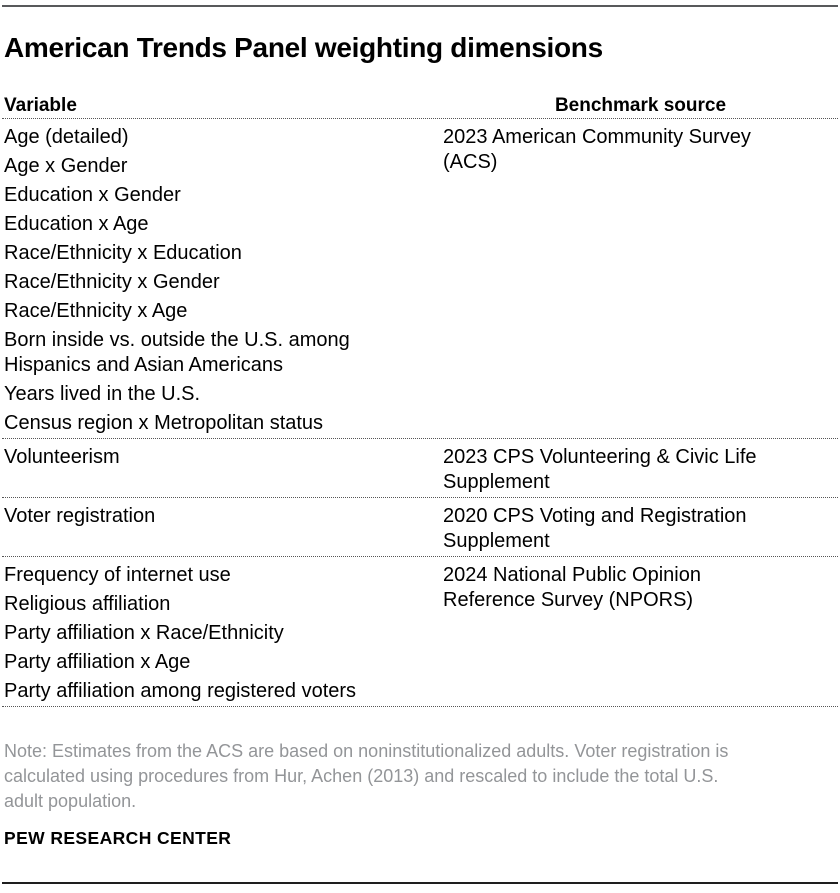  Describe the element at coordinates (112, 282) in the screenshot. I see `variable-cell: Race/Ethnicity x Gender` at that location.